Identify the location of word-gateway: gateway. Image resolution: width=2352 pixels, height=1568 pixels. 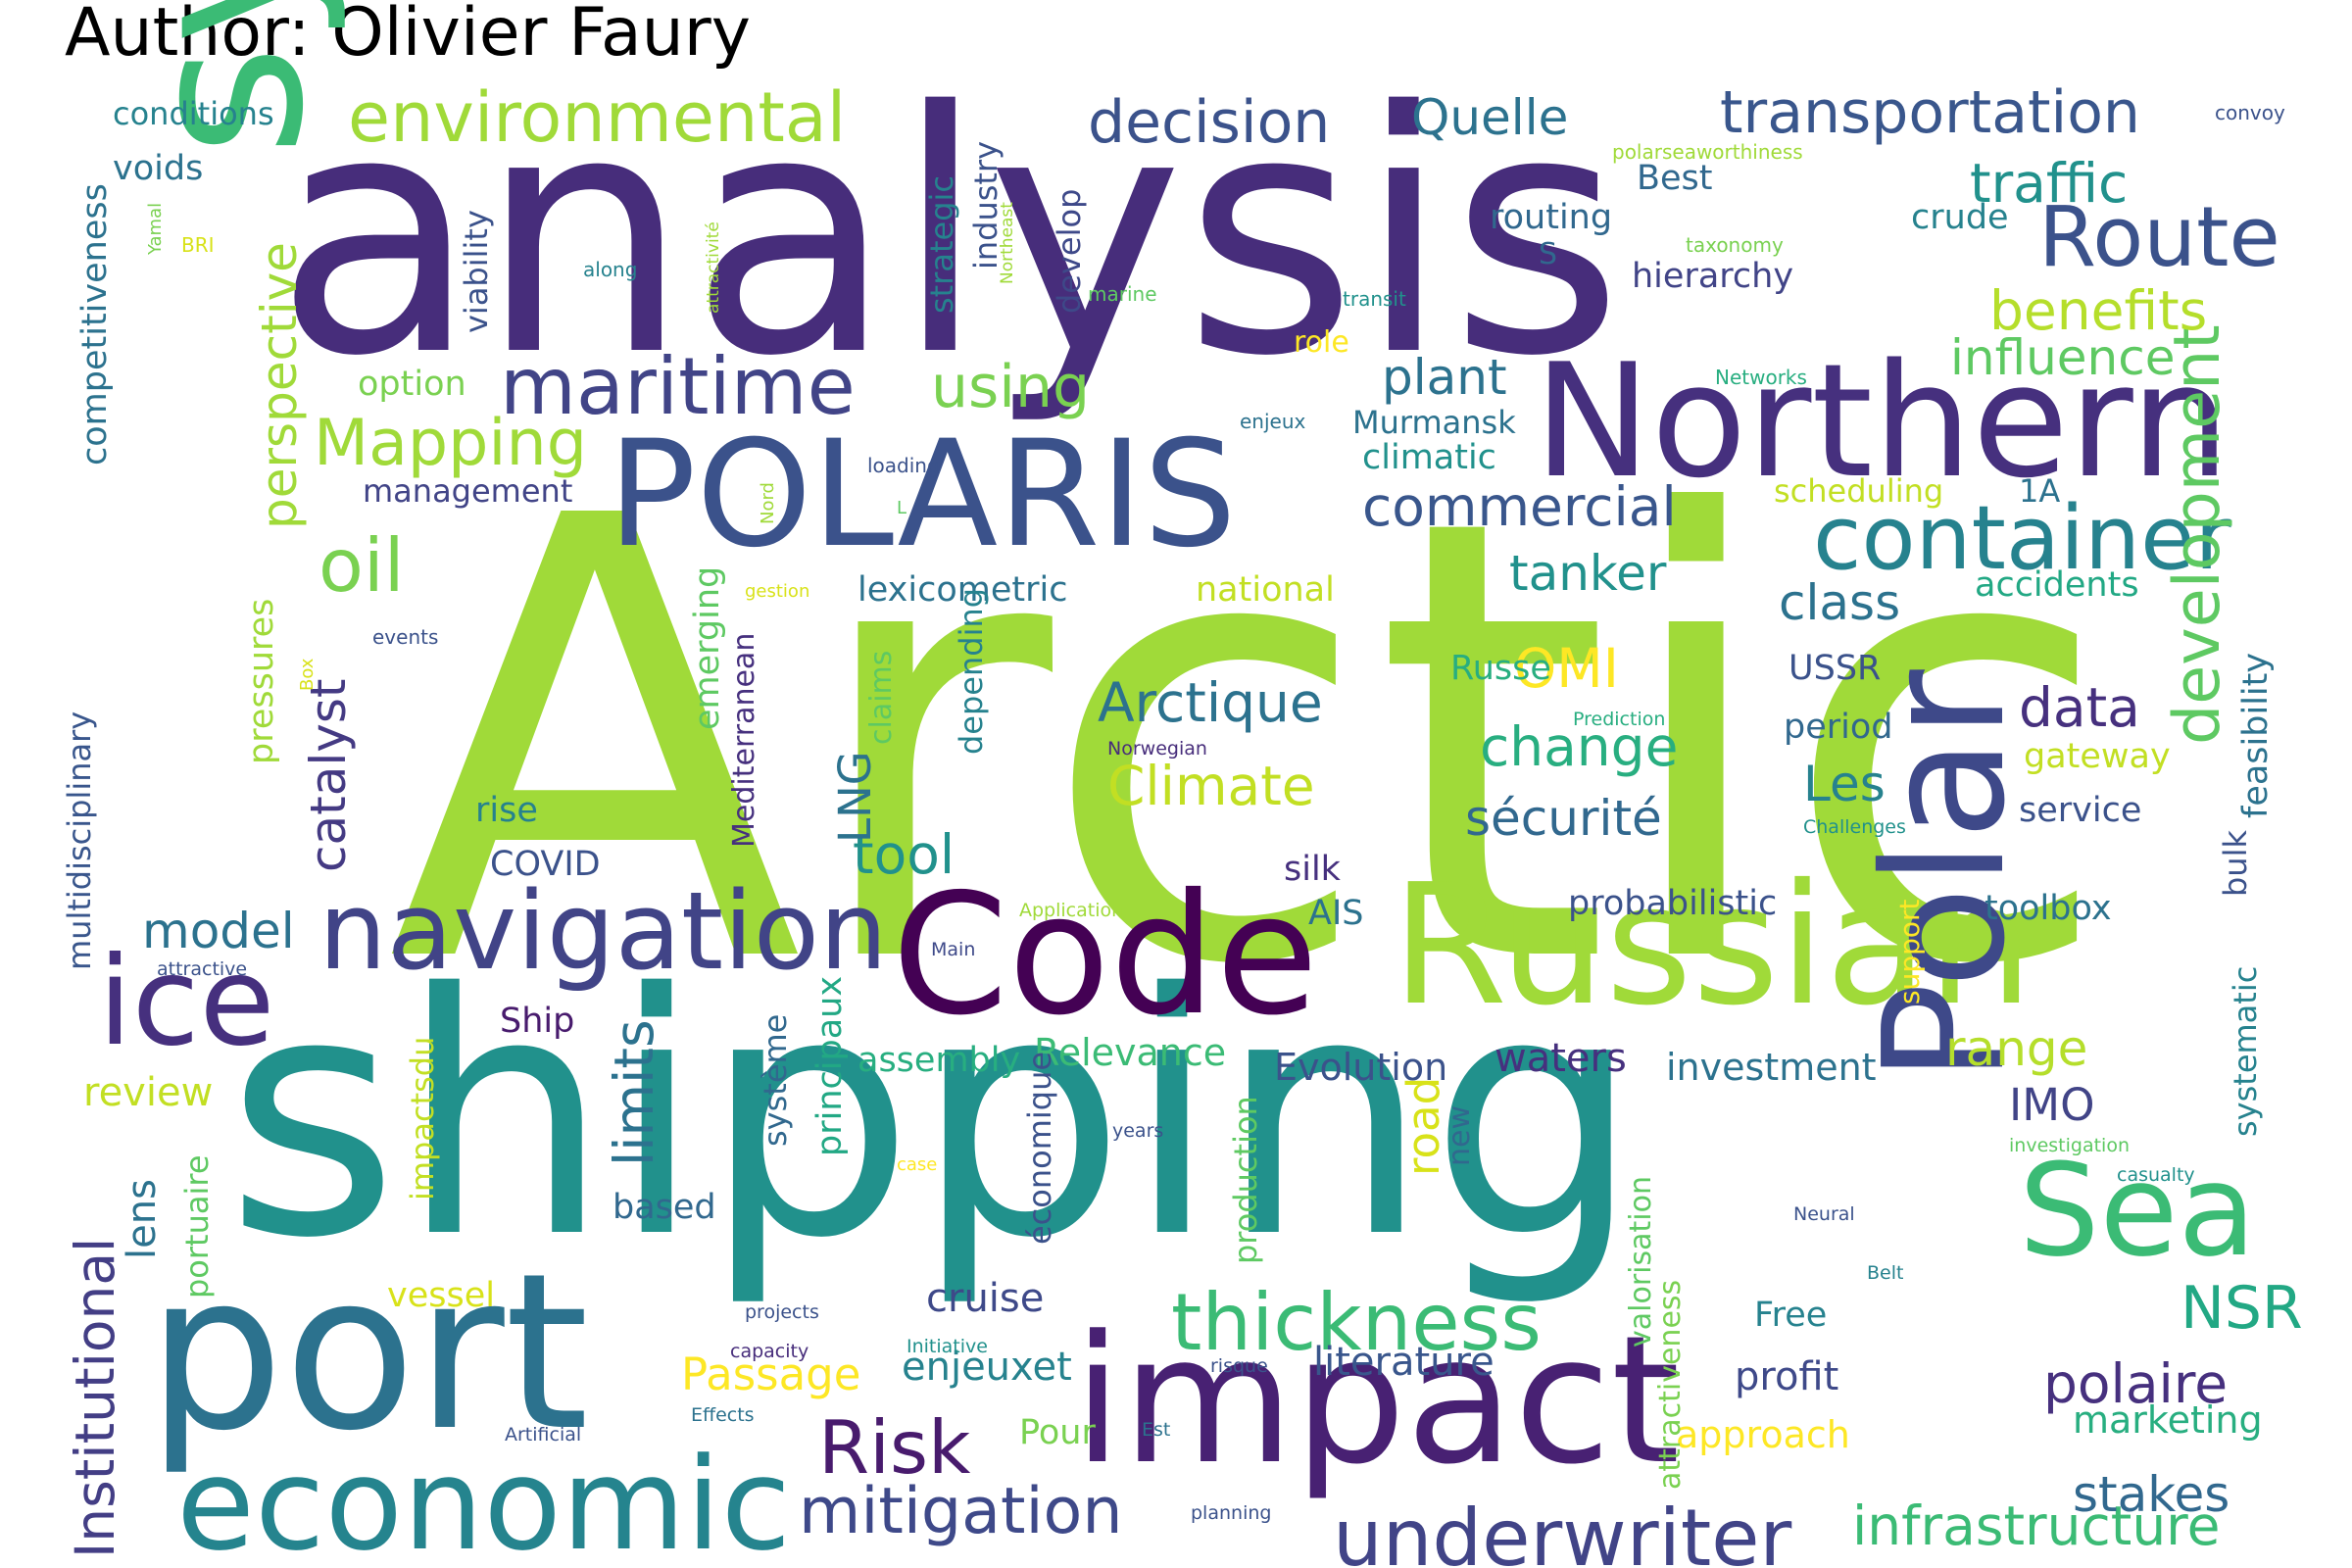
(2097, 756).